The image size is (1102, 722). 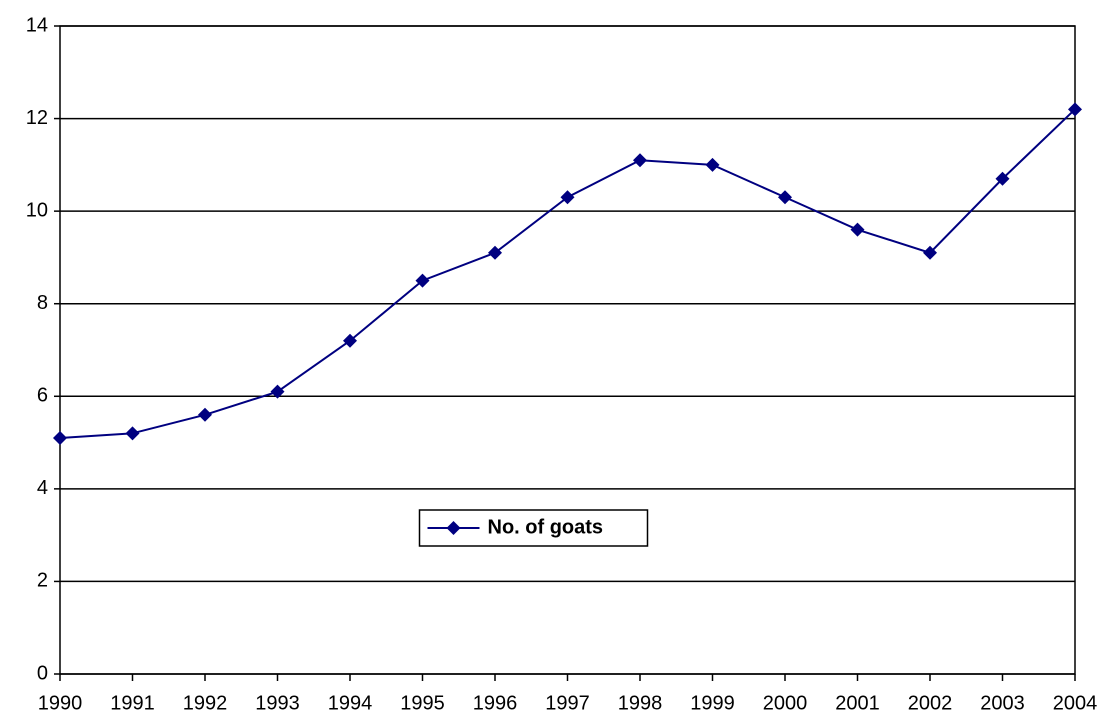 I want to click on y-tick-label: 12, so click(x=37, y=118).